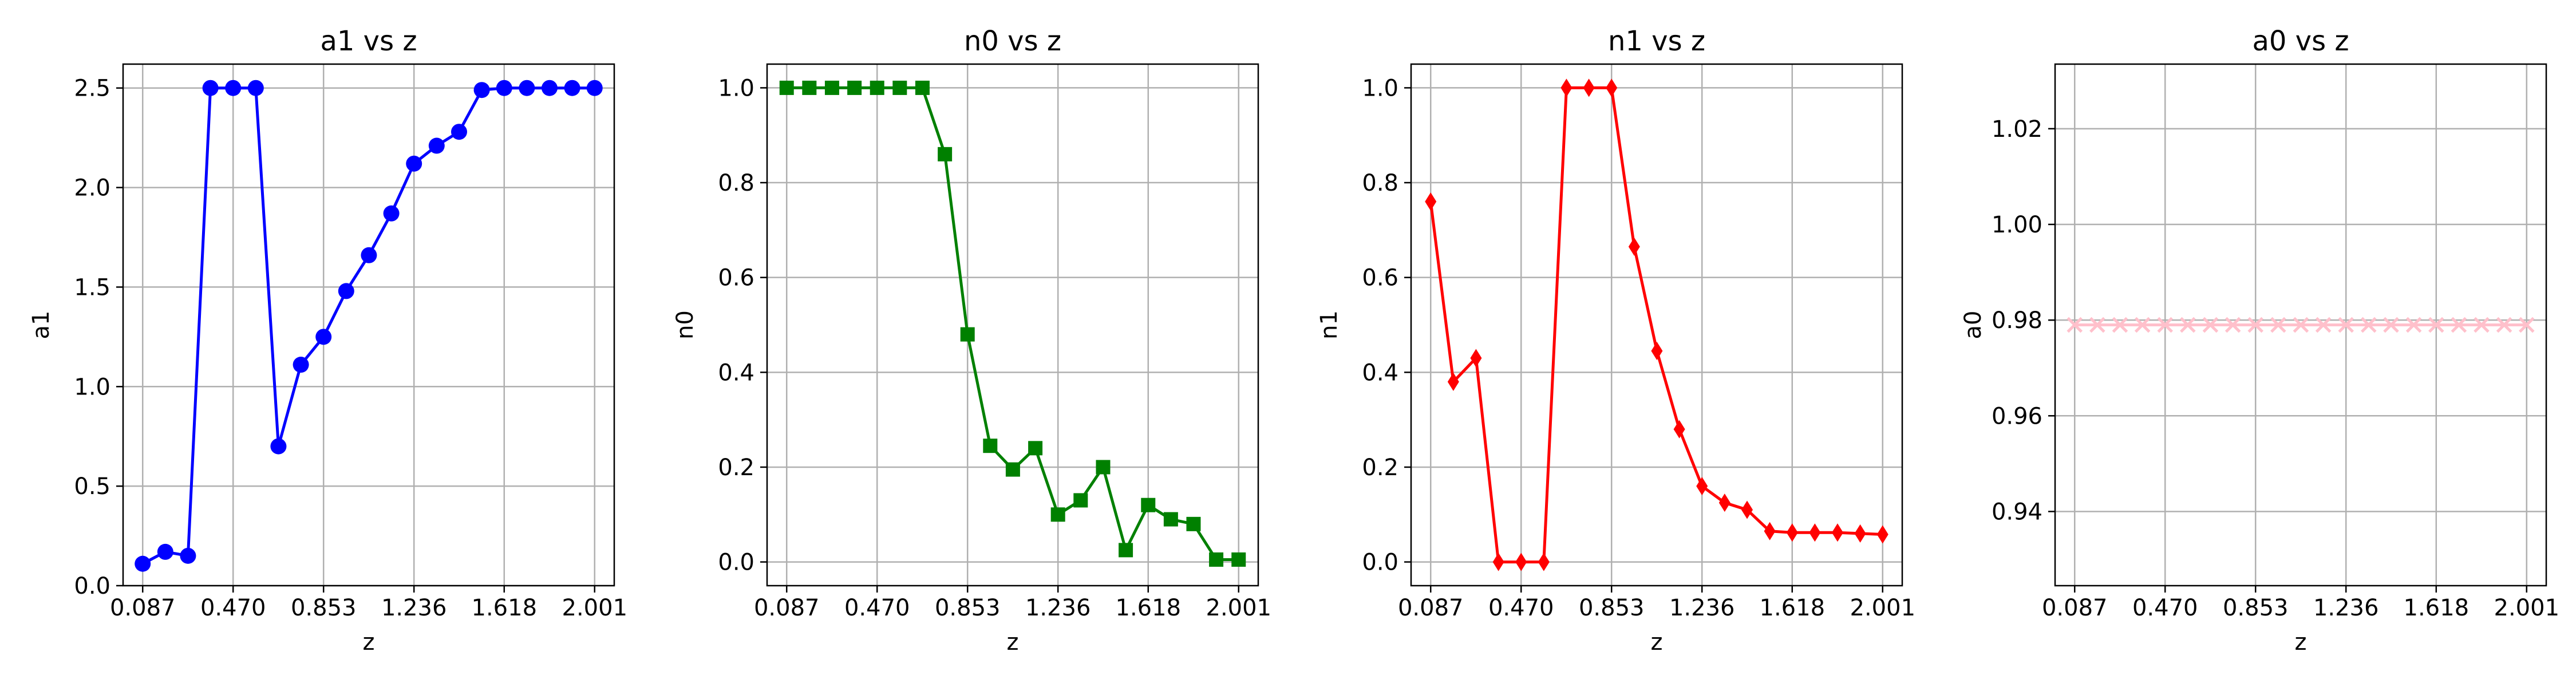 This screenshot has height=687, width=2576. What do you see at coordinates (1012, 41) in the screenshot?
I see `chart-title: n0 vs z` at bounding box center [1012, 41].